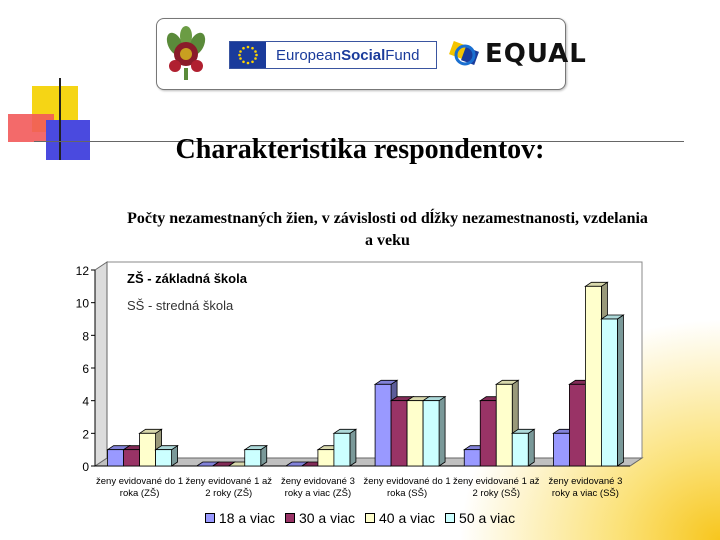 The height and width of the screenshot is (540, 720). Describe the element at coordinates (359, 141) in the screenshot. I see `decor-horizontal-line` at that location.